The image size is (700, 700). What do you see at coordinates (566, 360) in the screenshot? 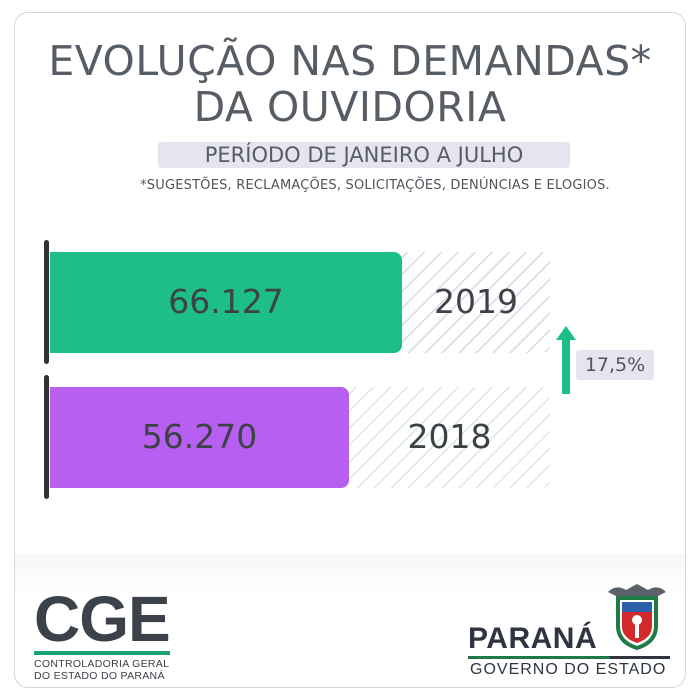
I see `growth-arrow-icon` at bounding box center [566, 360].